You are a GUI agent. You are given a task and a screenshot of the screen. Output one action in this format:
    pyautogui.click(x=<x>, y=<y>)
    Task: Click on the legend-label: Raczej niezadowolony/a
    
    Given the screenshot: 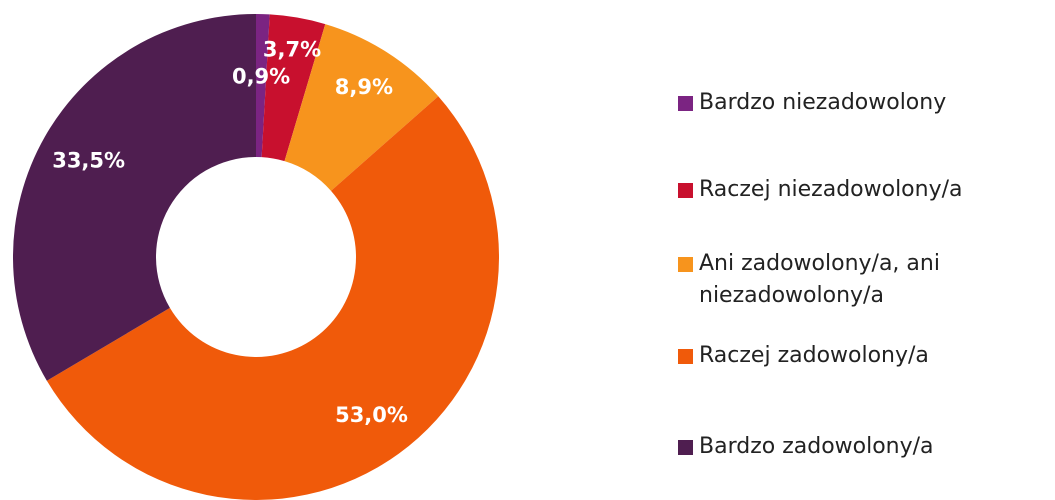 What is the action you would take?
    pyautogui.click(x=831, y=189)
    